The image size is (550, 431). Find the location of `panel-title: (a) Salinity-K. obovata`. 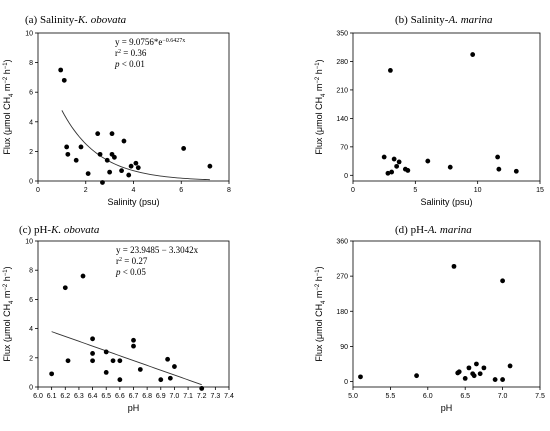

panel-title: (a) Salinity-K. obovata is located at coordinates (76, 20).